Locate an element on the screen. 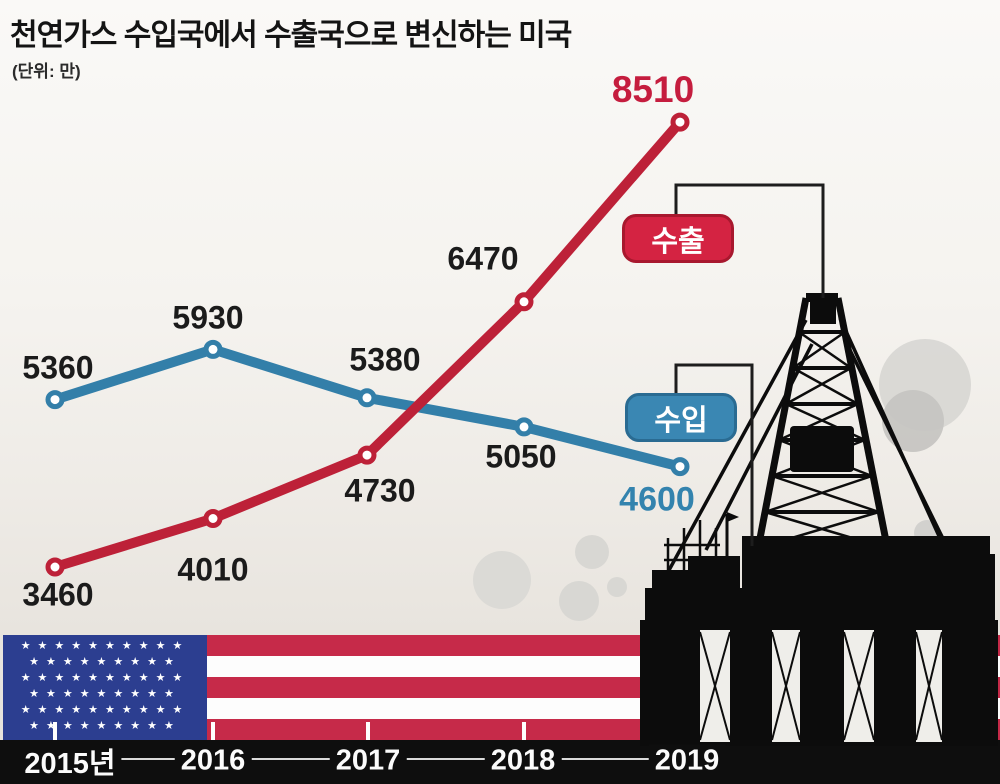 This screenshot has width=1000, height=784. data-point-export-2015년 is located at coordinates (55, 567).